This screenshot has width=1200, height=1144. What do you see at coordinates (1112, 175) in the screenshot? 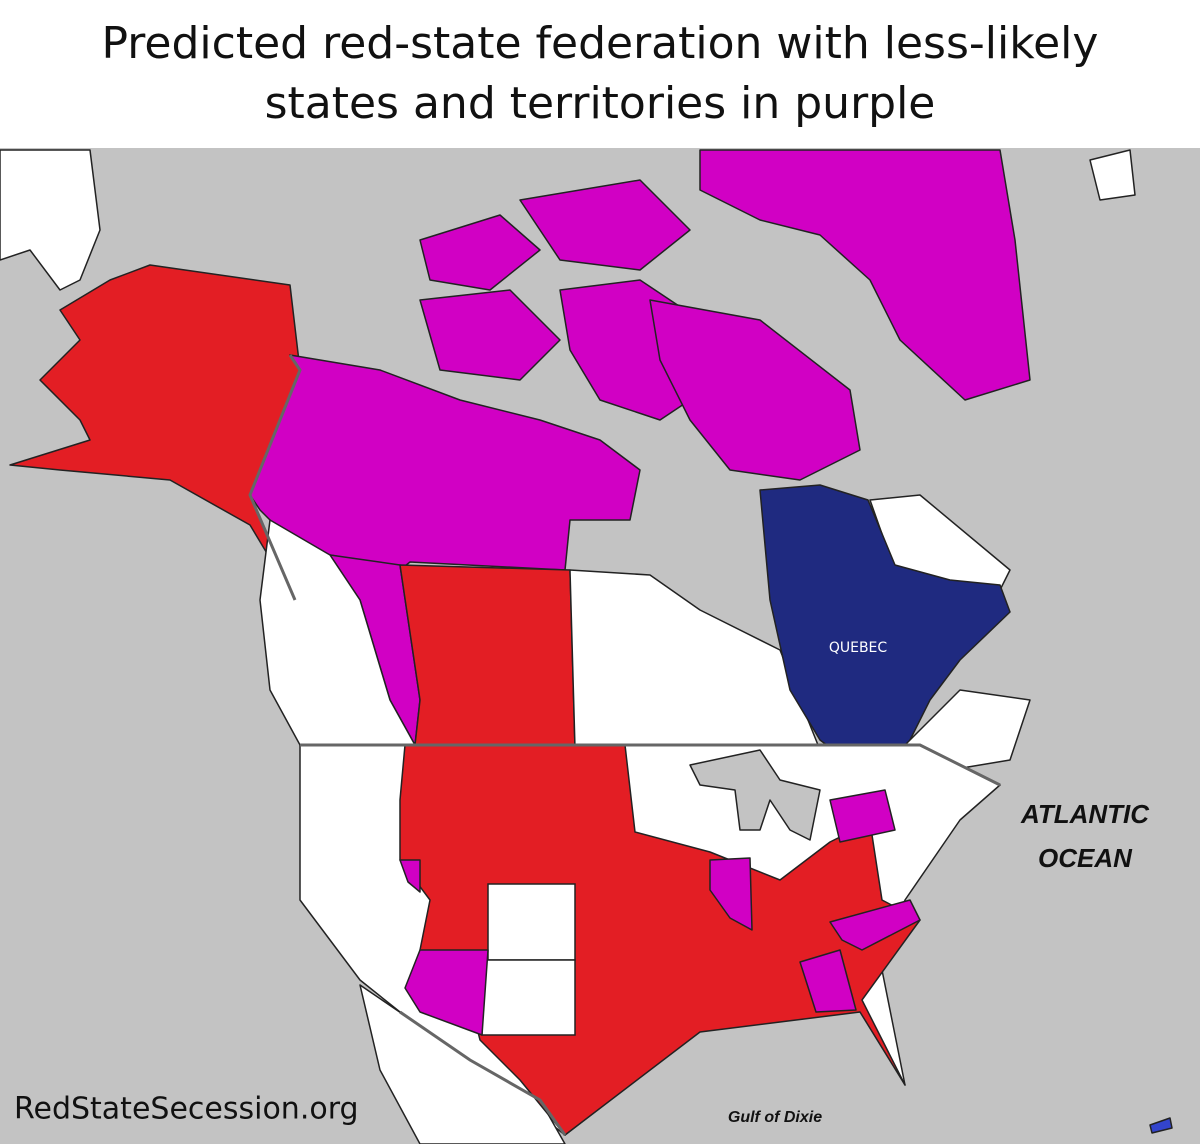
I see `iceland` at bounding box center [1112, 175].